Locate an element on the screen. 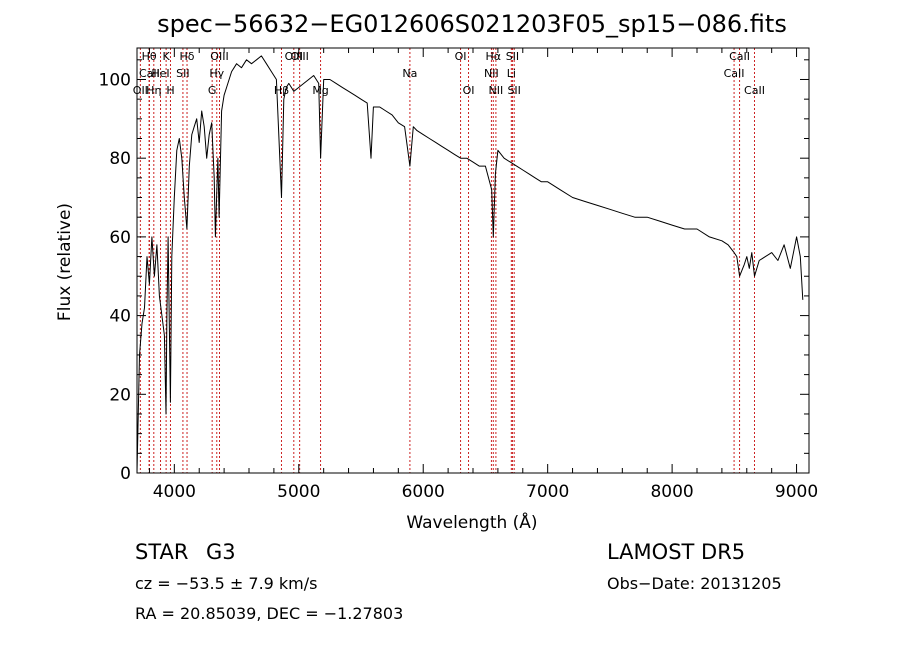 The image size is (900, 649). survey-name: LAMOST DR5 is located at coordinates (676, 552).